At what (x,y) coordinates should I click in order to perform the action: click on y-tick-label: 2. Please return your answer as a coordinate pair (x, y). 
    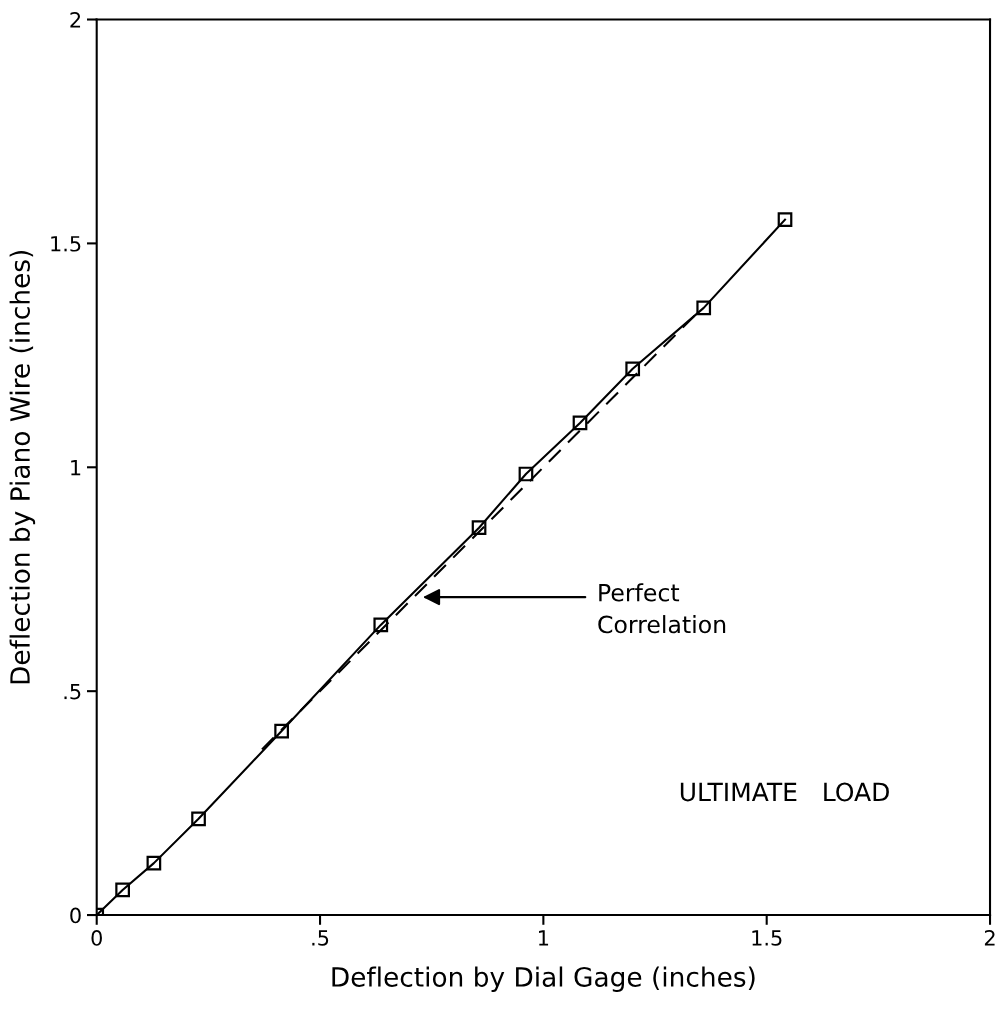
    Looking at the image, I should click on (75, 19).